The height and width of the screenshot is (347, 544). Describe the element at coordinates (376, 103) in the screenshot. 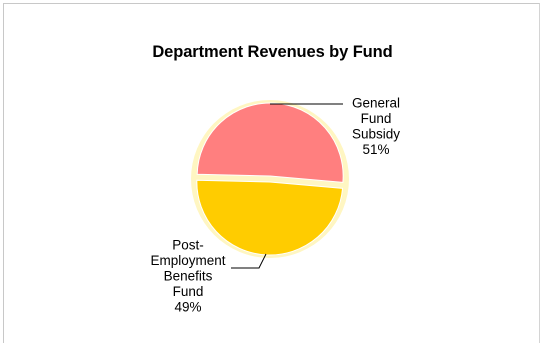

I see `slice-label-0-line-0: General` at that location.